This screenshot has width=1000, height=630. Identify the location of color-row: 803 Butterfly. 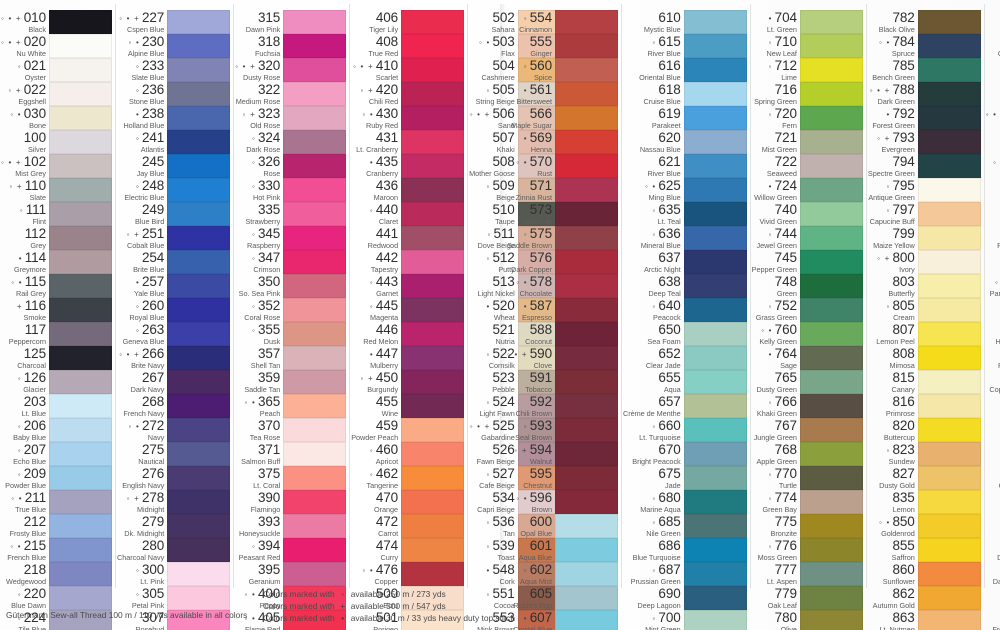
(925, 286).